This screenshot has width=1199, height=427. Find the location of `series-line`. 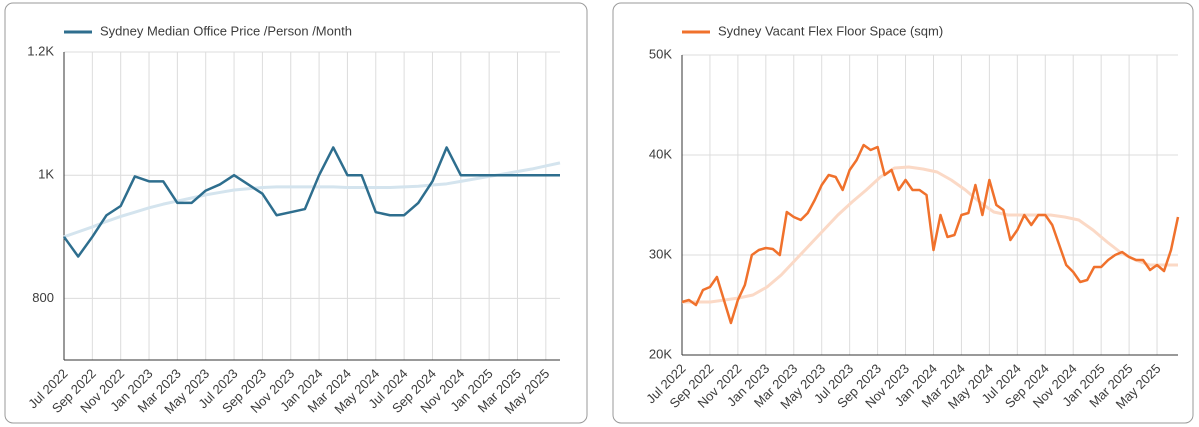

series-line is located at coordinates (311, 202).